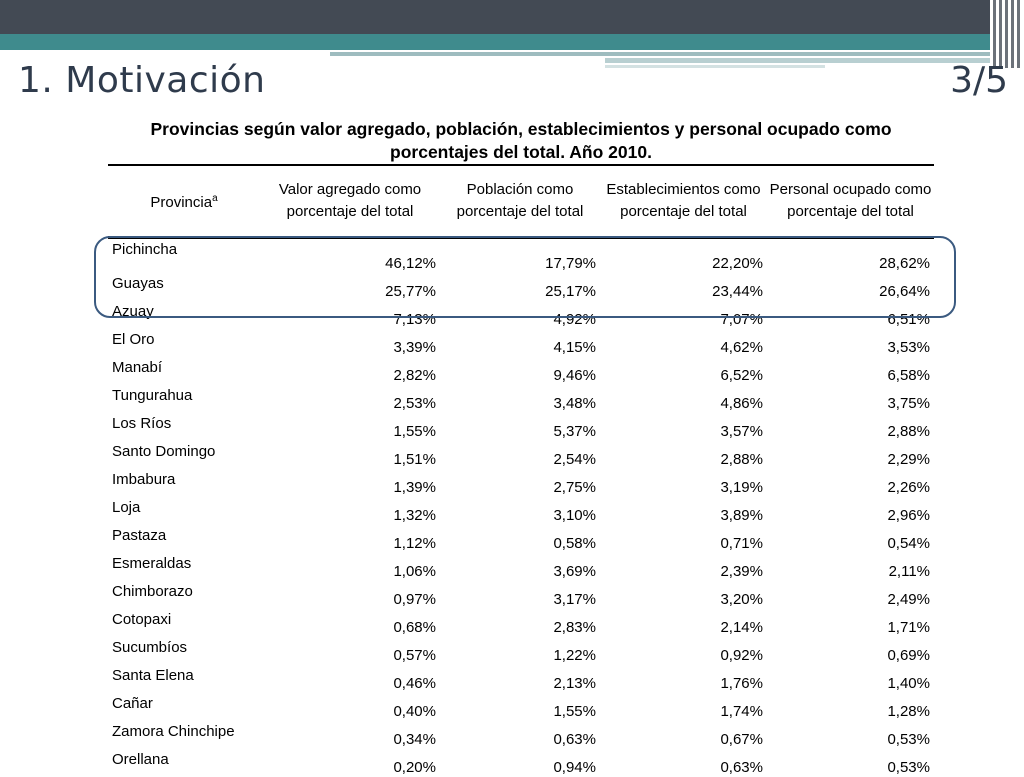  What do you see at coordinates (184, 679) in the screenshot?
I see `cell-provincia: Santa Elena` at bounding box center [184, 679].